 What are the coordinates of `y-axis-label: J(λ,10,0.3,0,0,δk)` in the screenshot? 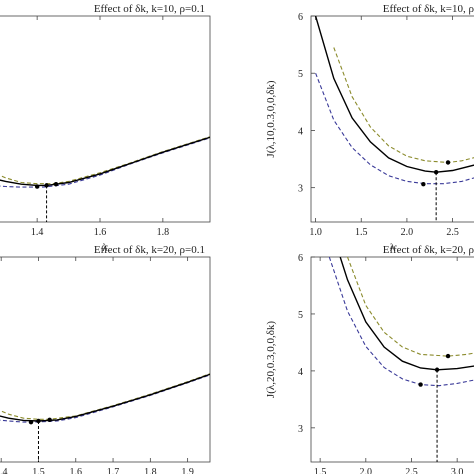 It's located at (271, 118).